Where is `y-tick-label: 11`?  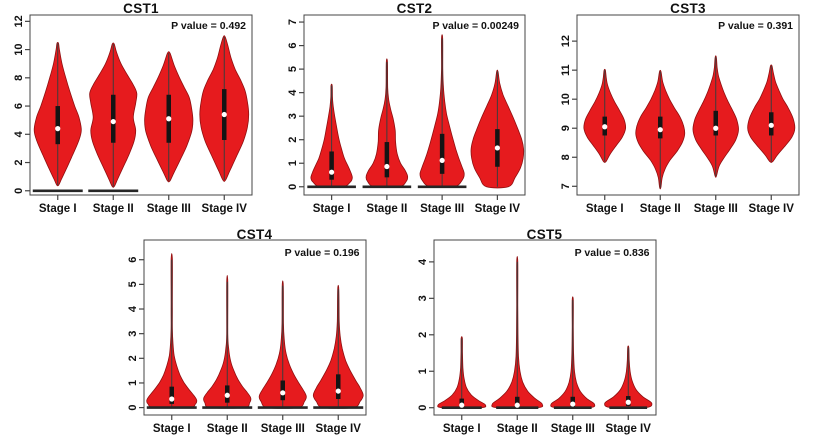 y-tick-label: 11 is located at coordinates (566, 70).